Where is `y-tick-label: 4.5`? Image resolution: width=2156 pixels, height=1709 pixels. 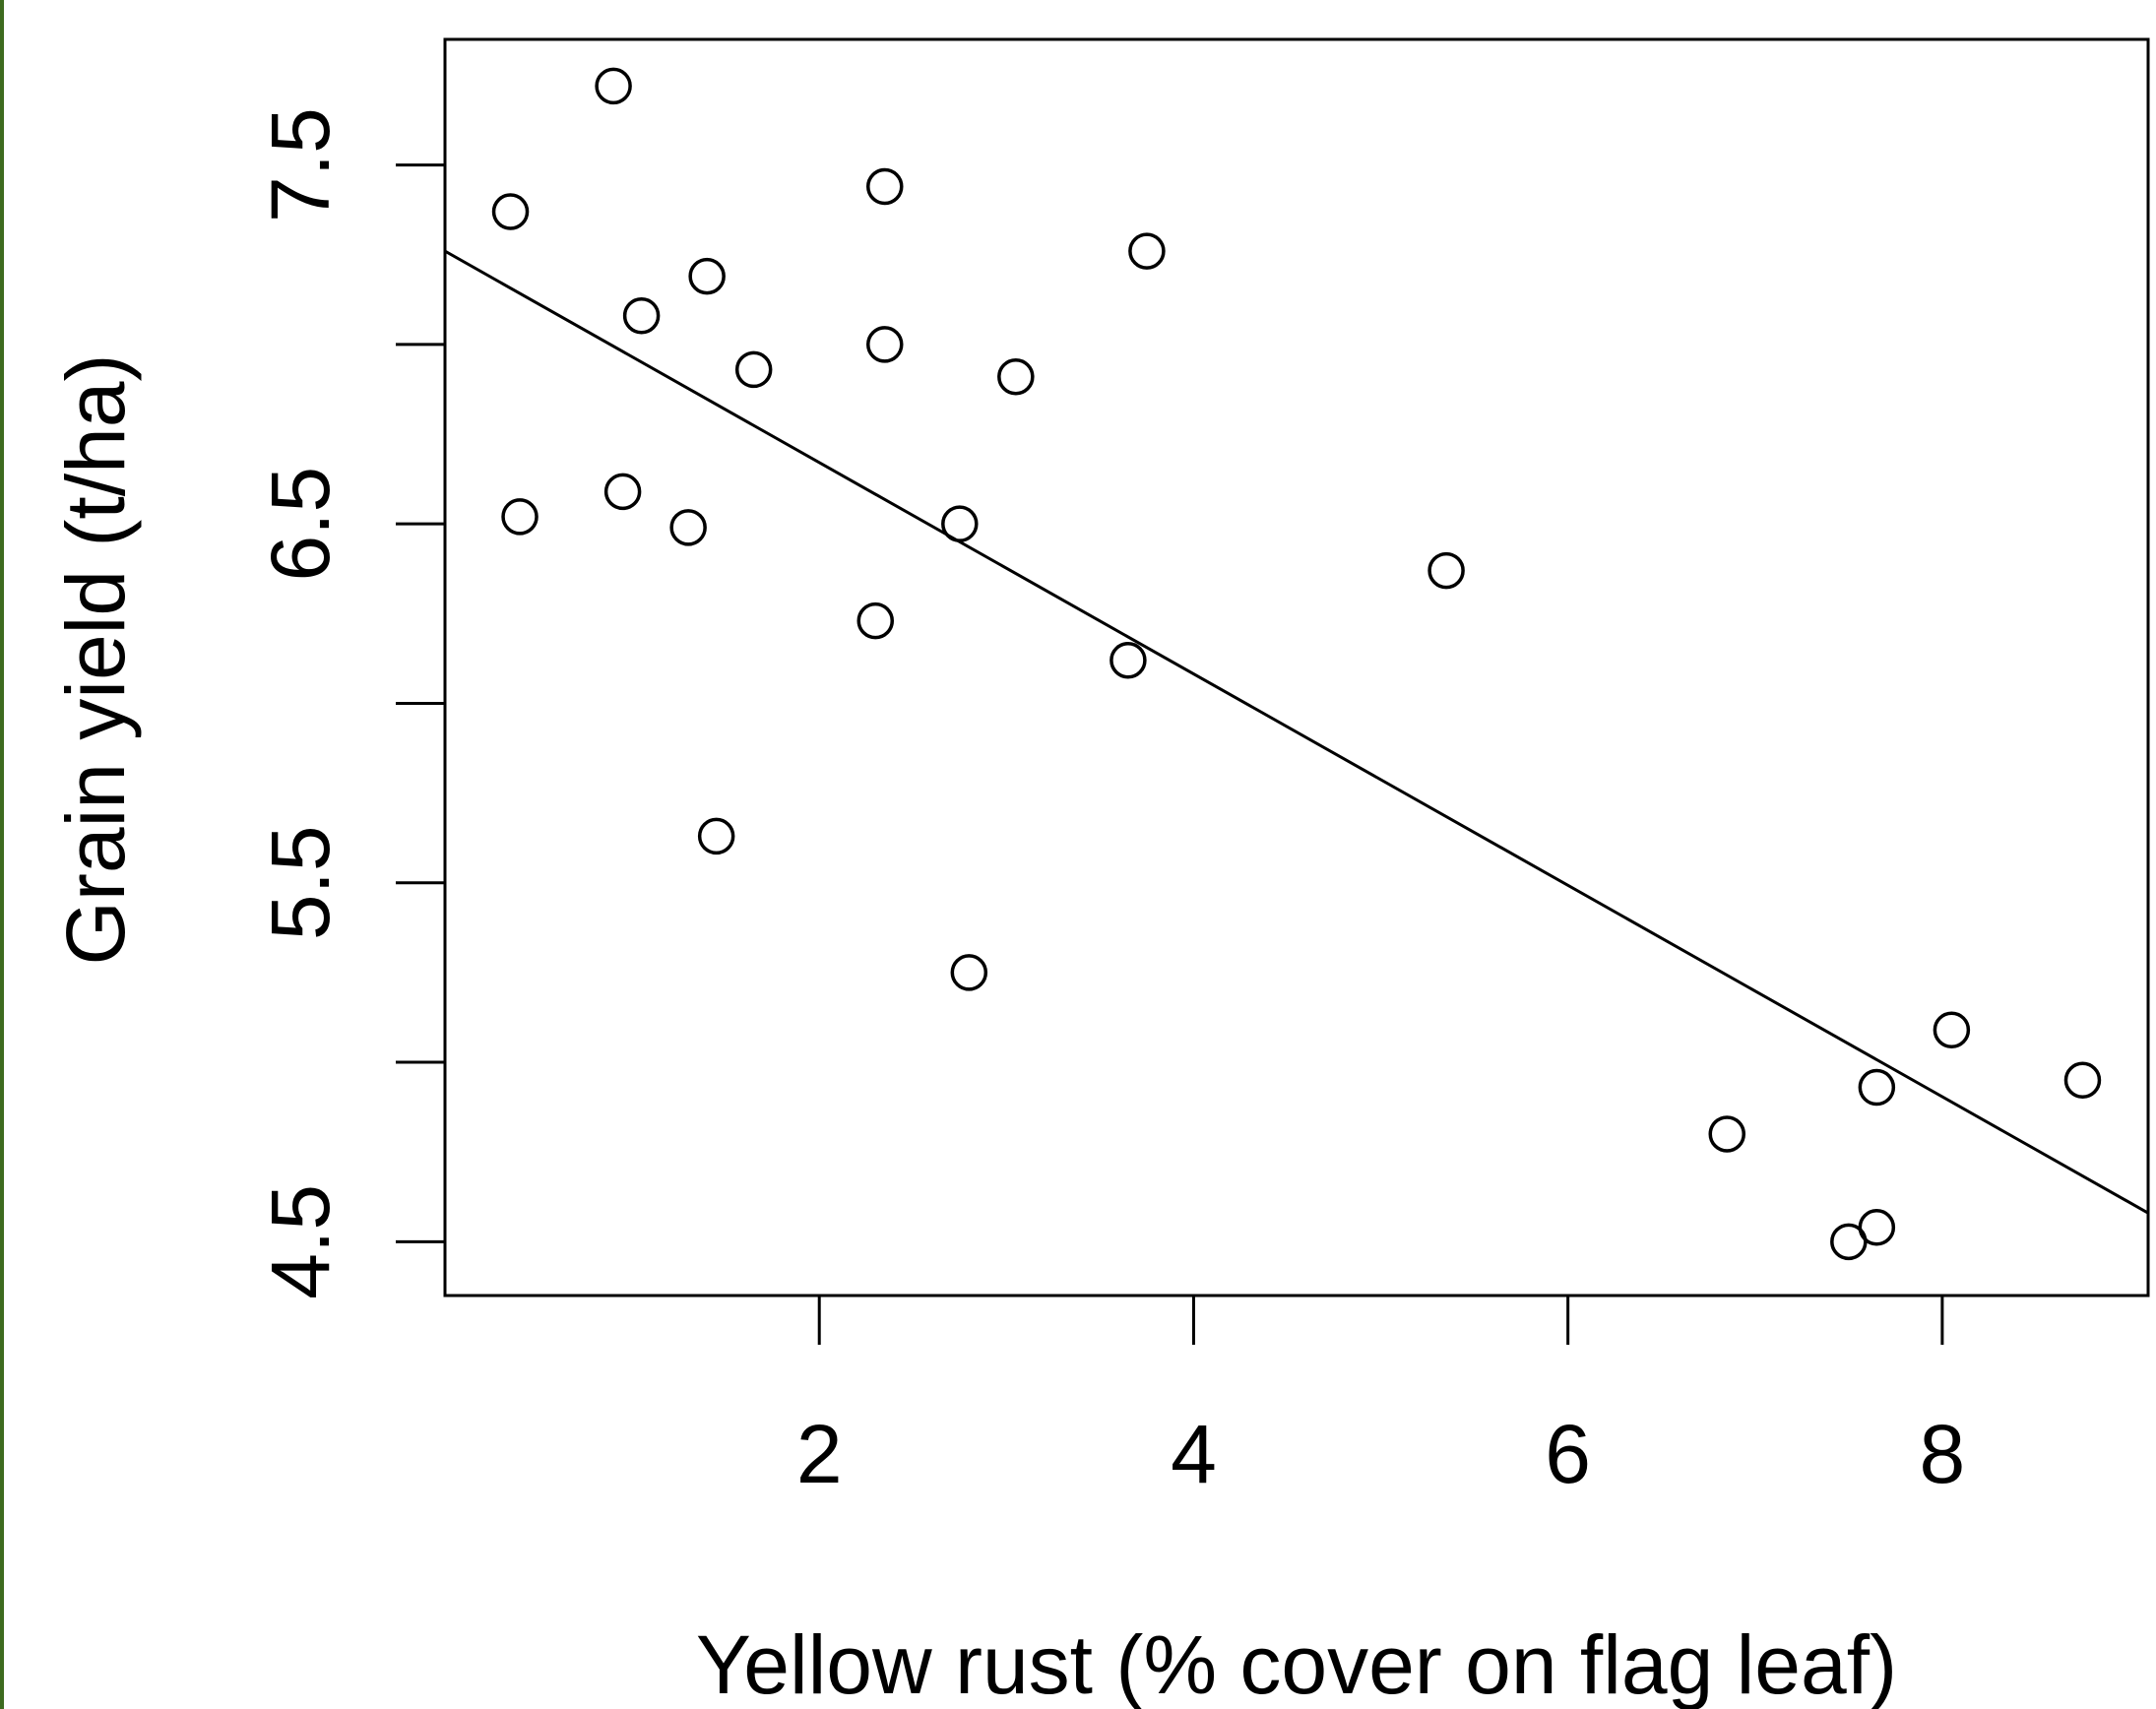
y-tick-label: 4.5 is located at coordinates (301, 1241).